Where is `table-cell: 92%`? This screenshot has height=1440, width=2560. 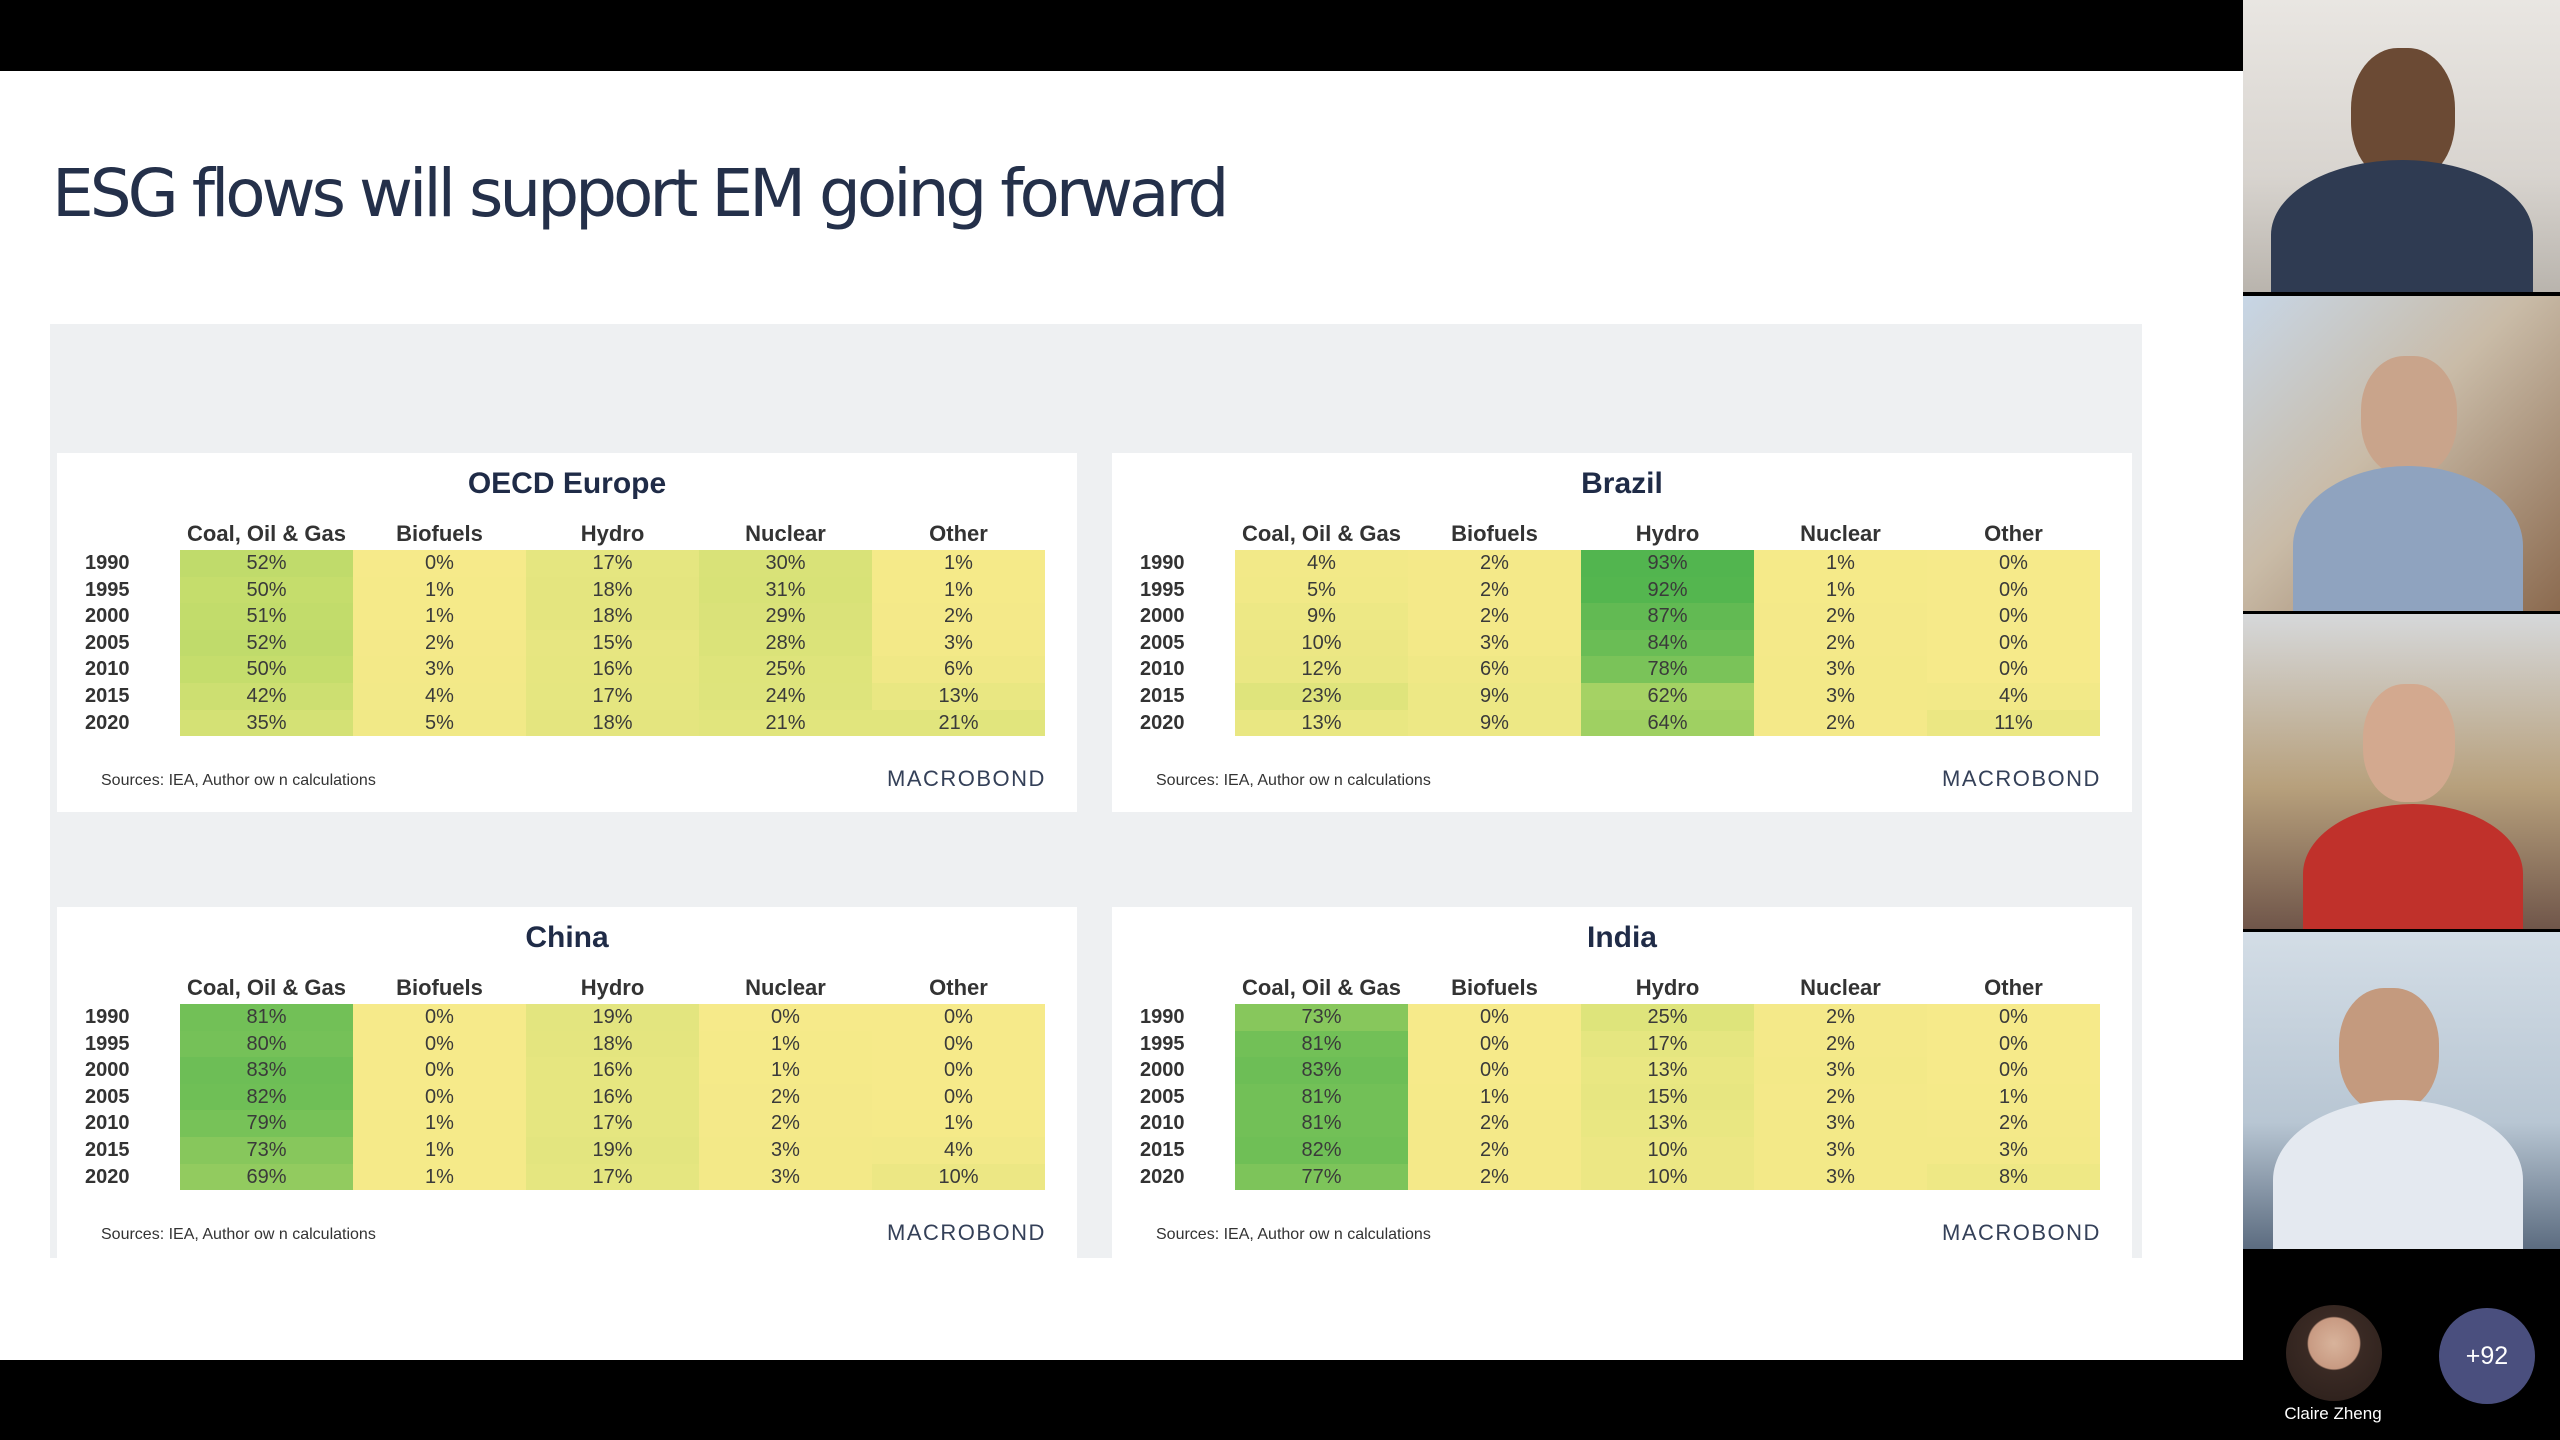 table-cell: 92% is located at coordinates (1667, 590).